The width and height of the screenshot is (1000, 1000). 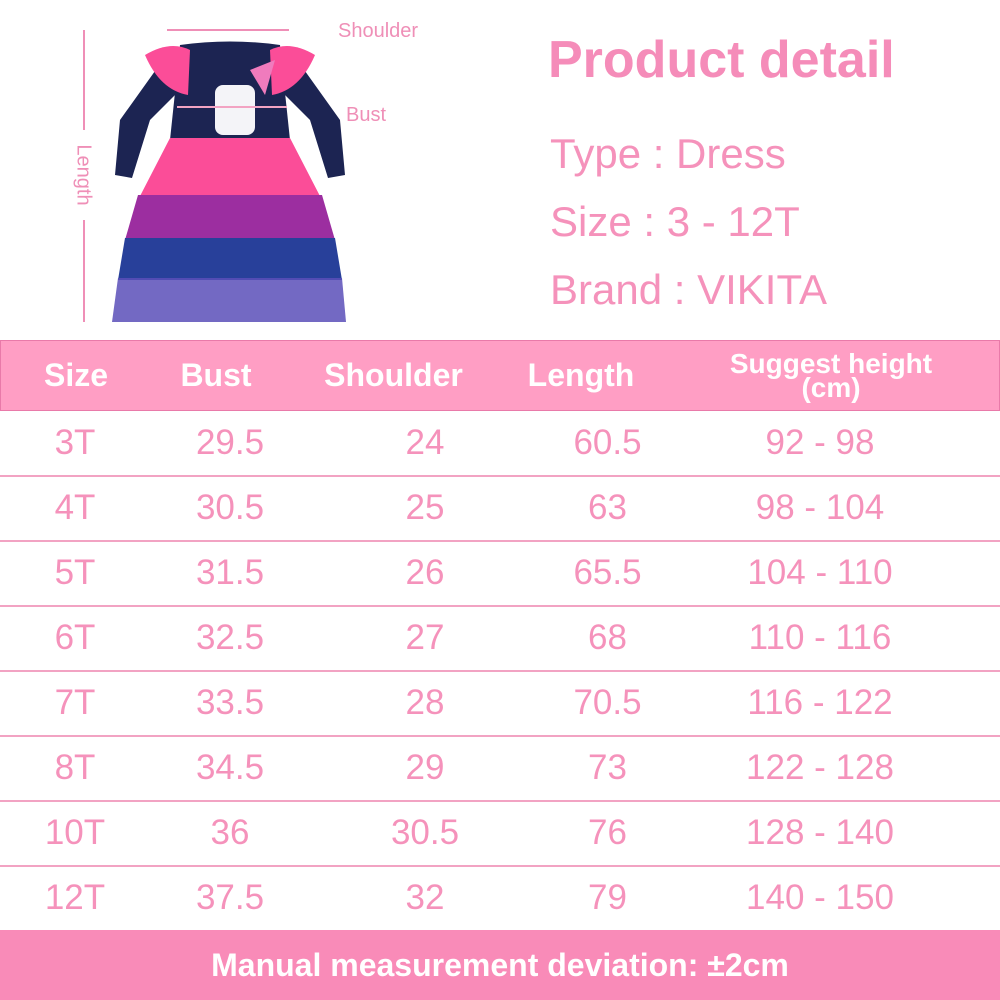 I want to click on cell-suggest-height: 116 - 122, so click(x=820, y=702).